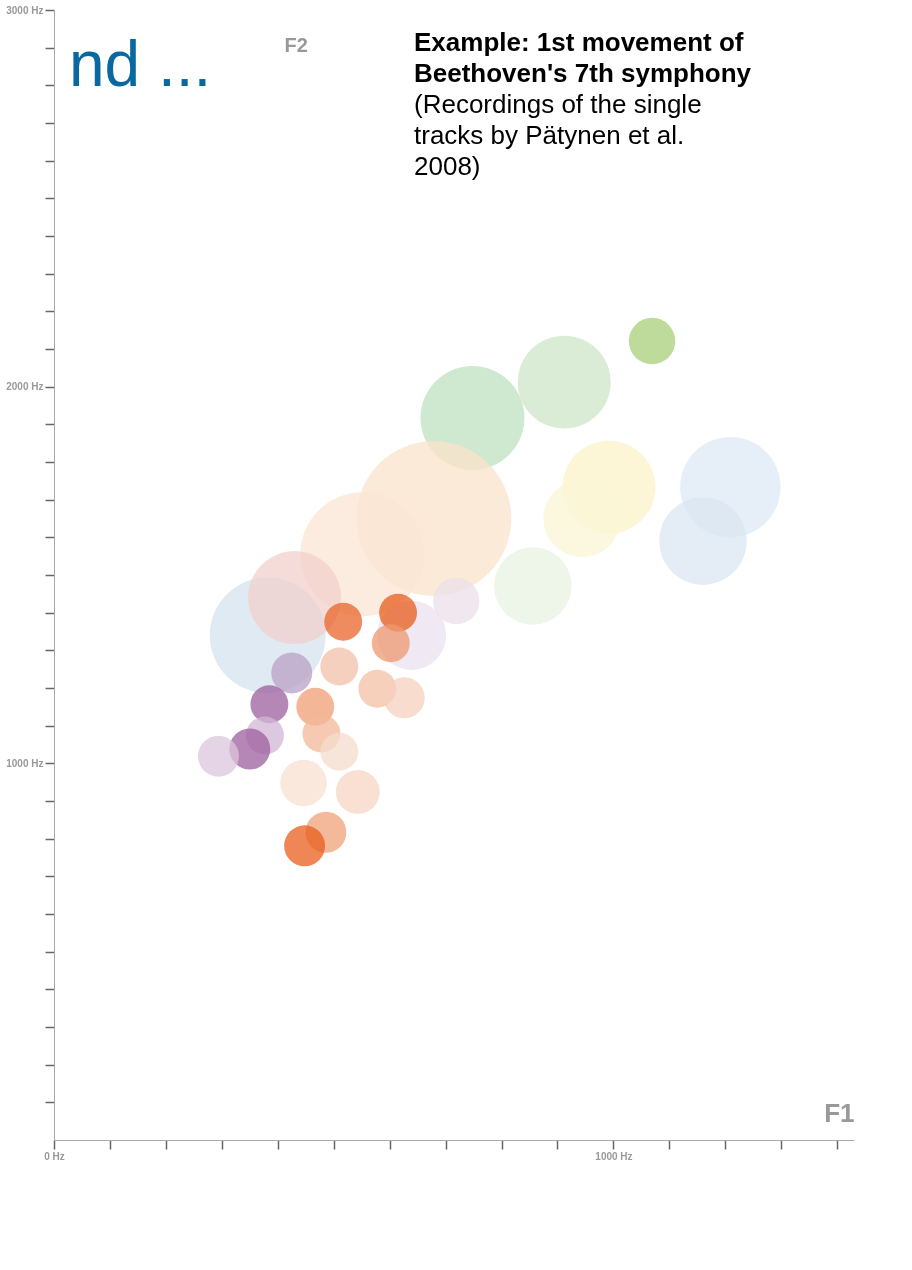  Describe the element at coordinates (583, 57) in the screenshot. I see `annotation: Example: 1st movement of Beethoven's 7th symphony` at that location.